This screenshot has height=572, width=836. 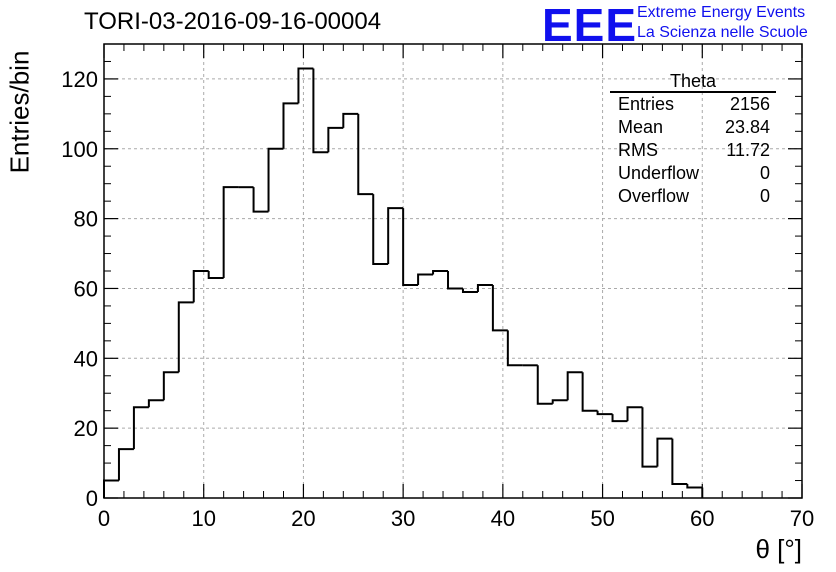 What do you see at coordinates (19, 112) in the screenshot?
I see `y-axis-label: Entries/bin` at bounding box center [19, 112].